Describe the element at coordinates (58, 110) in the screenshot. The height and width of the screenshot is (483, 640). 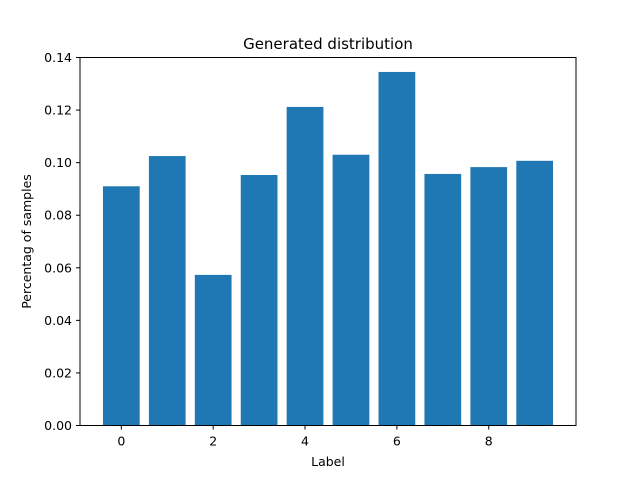
I see `y-tick-label: 0.12` at that location.